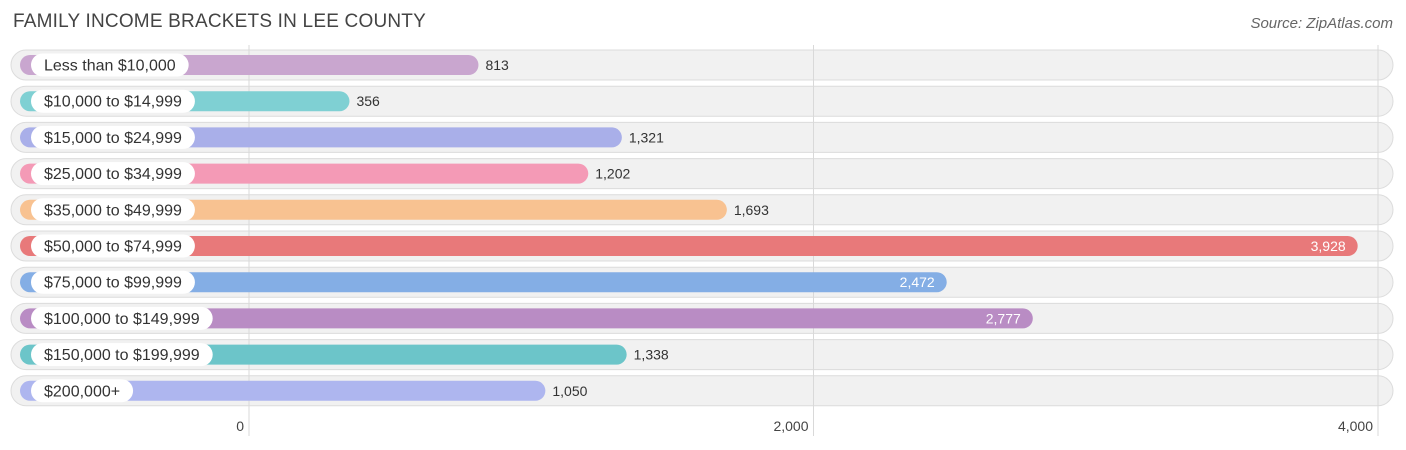 The height and width of the screenshot is (450, 1406). I want to click on category-label: $35,000 to $49,999, so click(113, 210).